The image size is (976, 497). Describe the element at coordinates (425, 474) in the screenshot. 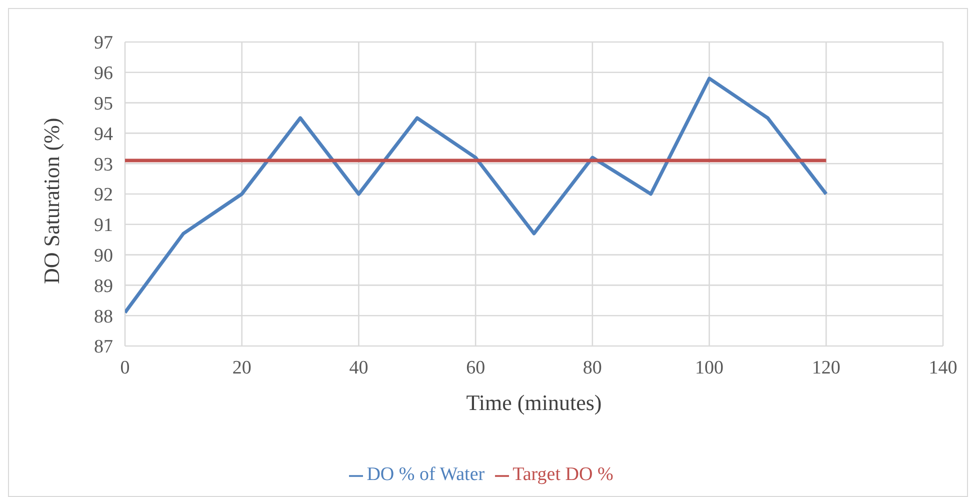

I see `legend-label: DO % of Water` at that location.